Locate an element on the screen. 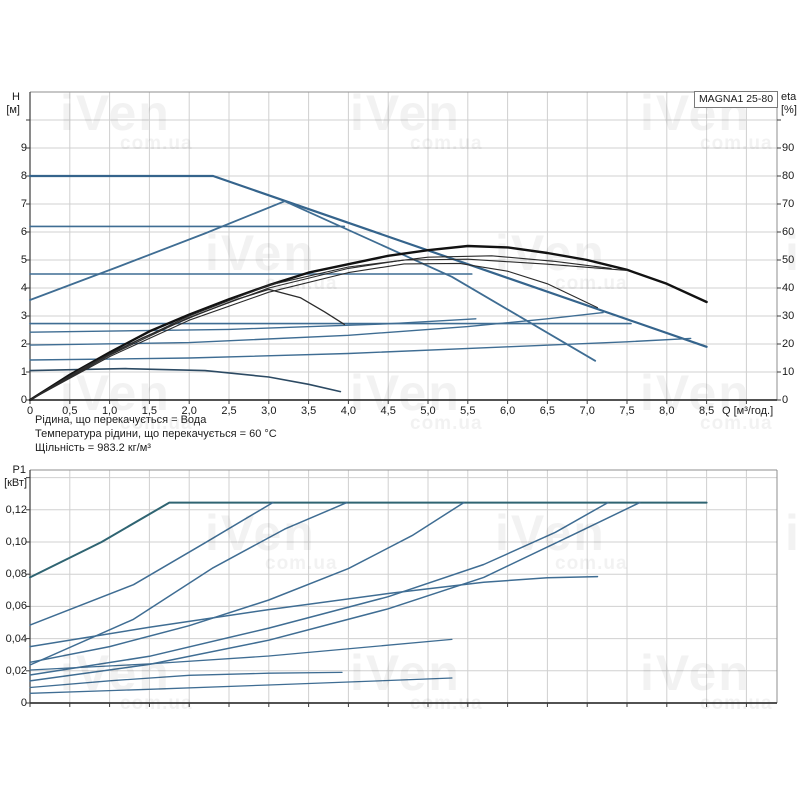 This screenshot has height=800, width=800. min-speed-curve is located at coordinates (185, 380).